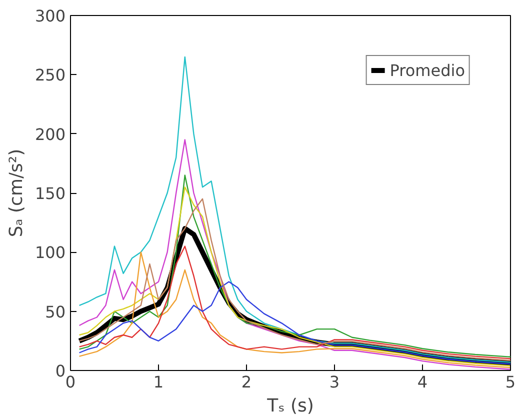 Image resolution: width=520 pixels, height=419 pixels. Describe the element at coordinates (158, 382) in the screenshot. I see `x-tick-label: 1` at that location.